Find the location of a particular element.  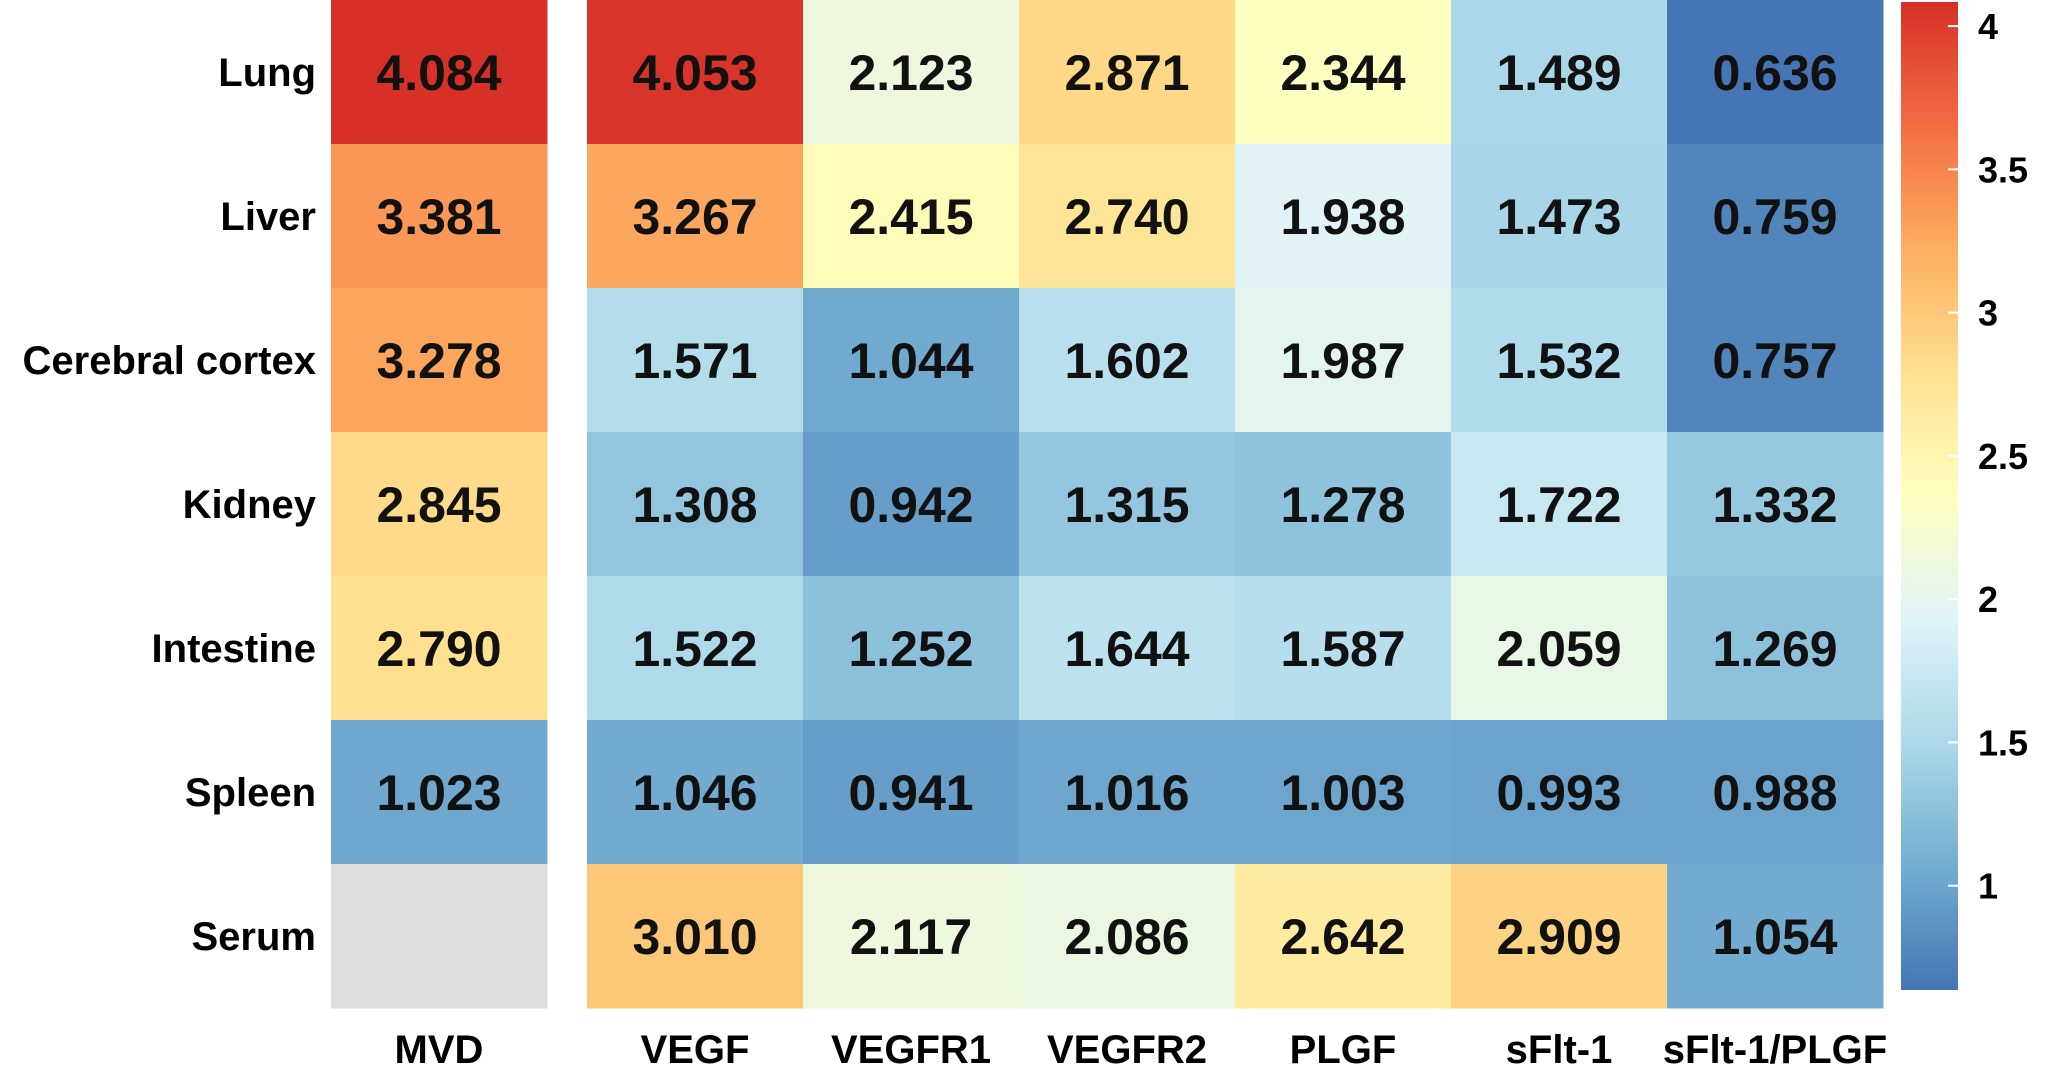

heatmap-cell-label: 1.571 is located at coordinates (694, 361).